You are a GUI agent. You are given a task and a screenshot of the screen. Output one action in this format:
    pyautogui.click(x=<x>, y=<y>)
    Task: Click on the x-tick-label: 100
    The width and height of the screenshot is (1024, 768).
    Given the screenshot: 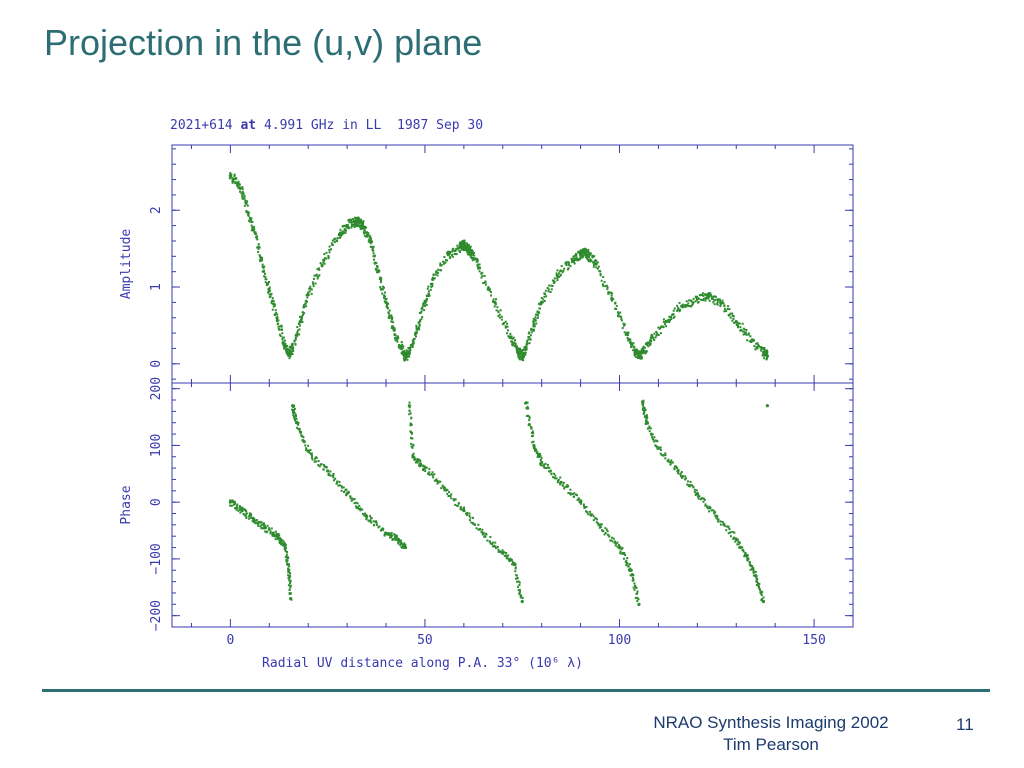 What is the action you would take?
    pyautogui.click(x=619, y=640)
    